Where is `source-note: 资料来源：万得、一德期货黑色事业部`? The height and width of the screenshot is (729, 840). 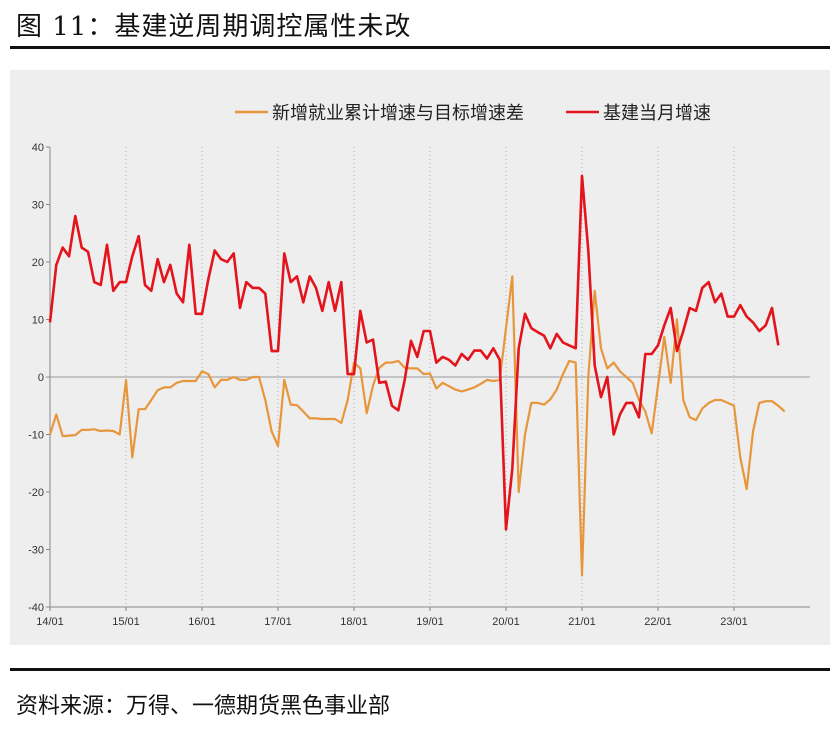 source-note: 资料来源：万得、一德期货黑色事业部 is located at coordinates (203, 706).